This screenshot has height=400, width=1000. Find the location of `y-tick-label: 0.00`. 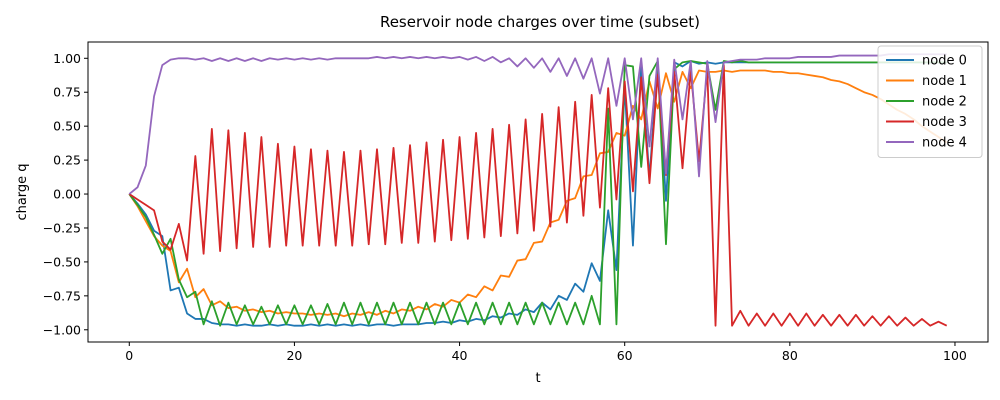

y-tick-label: 0.00 is located at coordinates (67, 194).